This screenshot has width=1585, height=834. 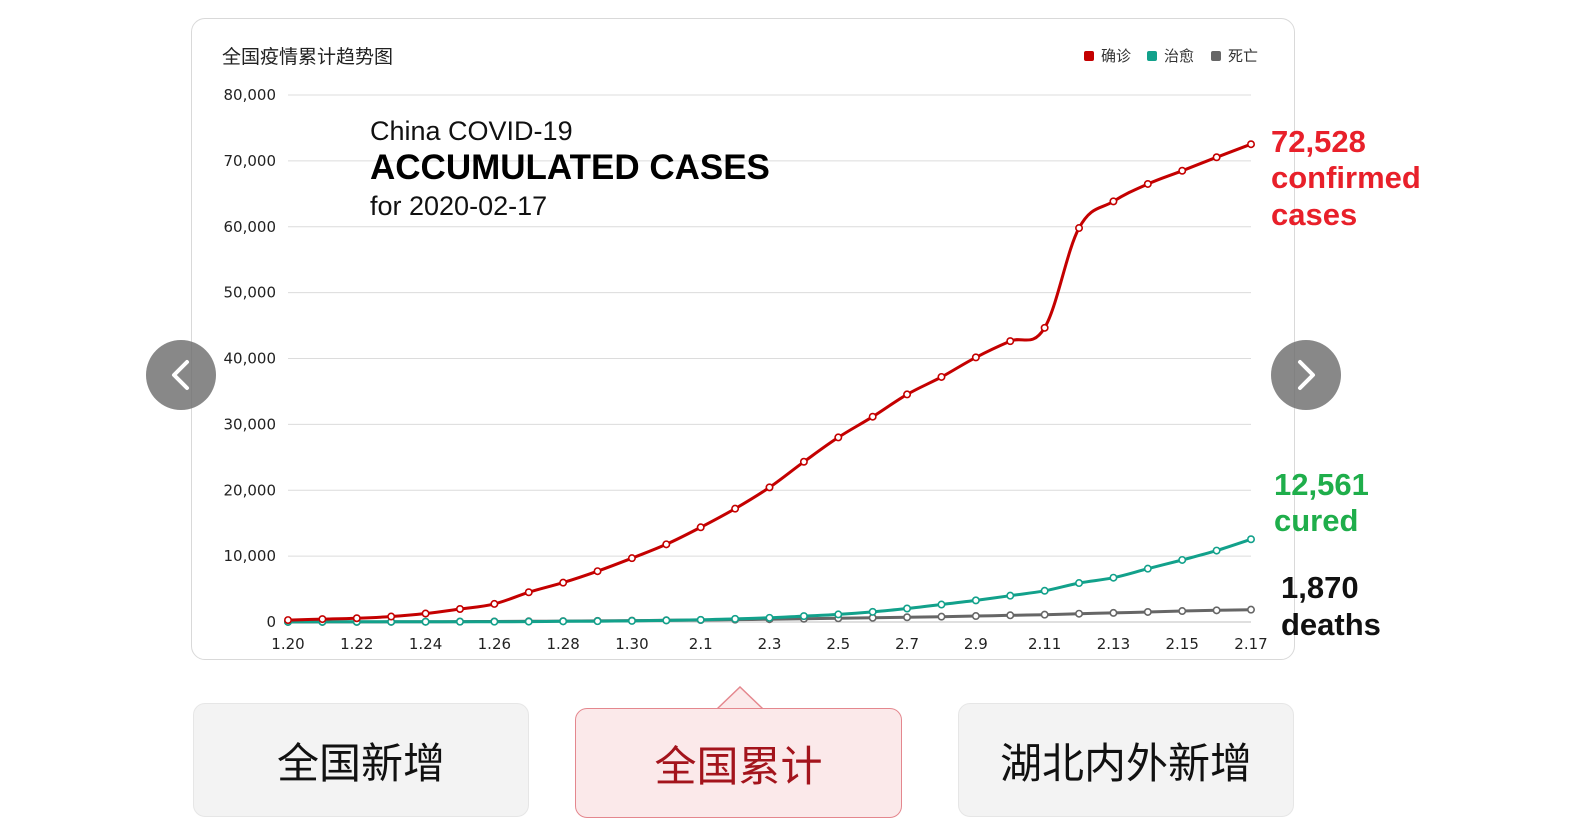 What do you see at coordinates (494, 644) in the screenshot?
I see `x-tick-label: 1.26` at bounding box center [494, 644].